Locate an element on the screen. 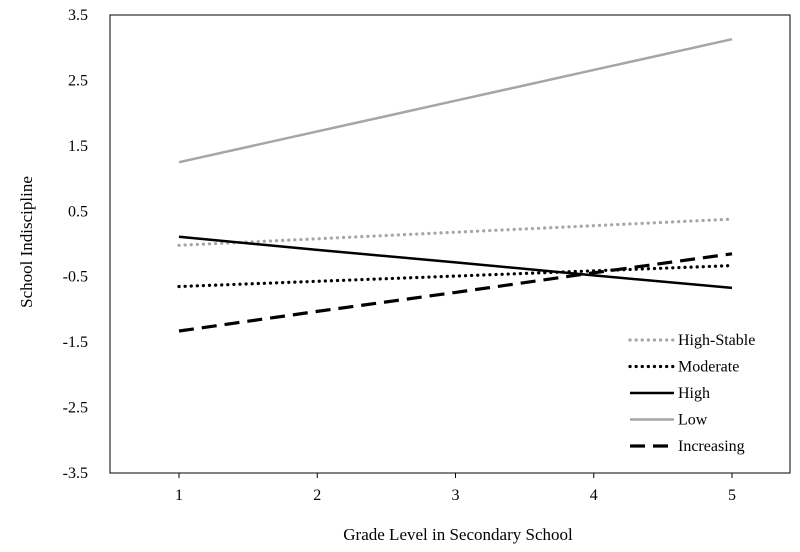  legend-label-high: High is located at coordinates (694, 393).